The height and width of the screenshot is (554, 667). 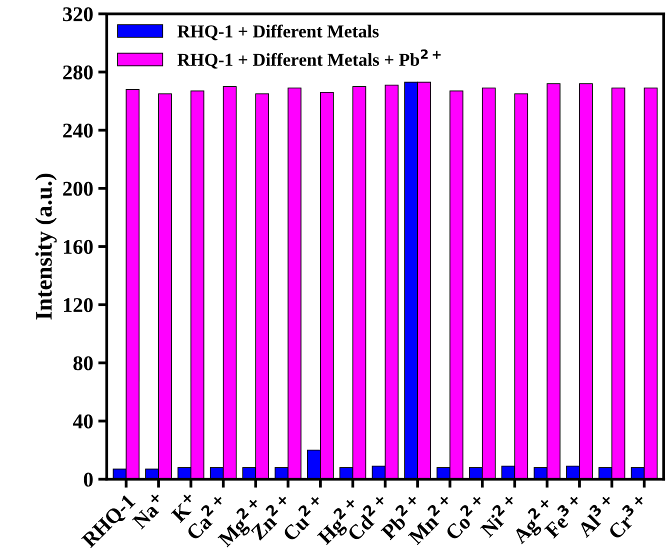 I want to click on legend-label: RHQ-1 + Different Metals + Pb$^{2+}$, so click(x=309, y=59).